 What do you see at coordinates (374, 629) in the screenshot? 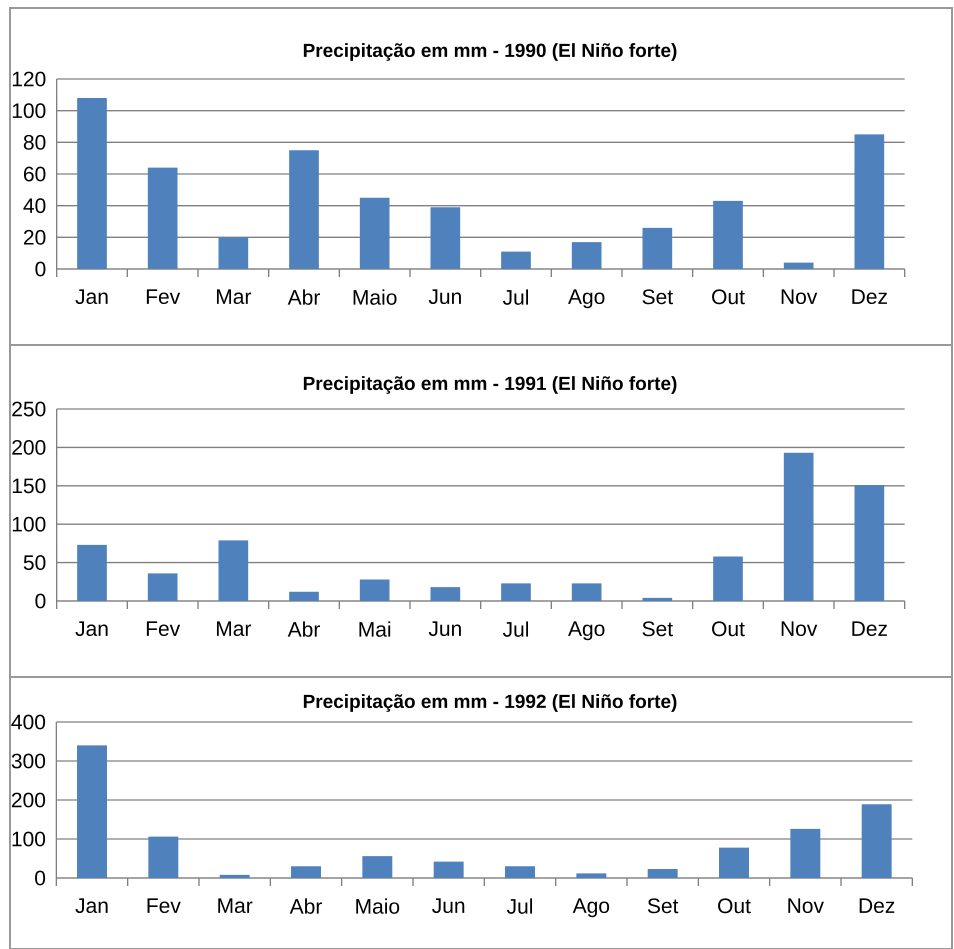
I see `x-tick-label: Mai` at bounding box center [374, 629].